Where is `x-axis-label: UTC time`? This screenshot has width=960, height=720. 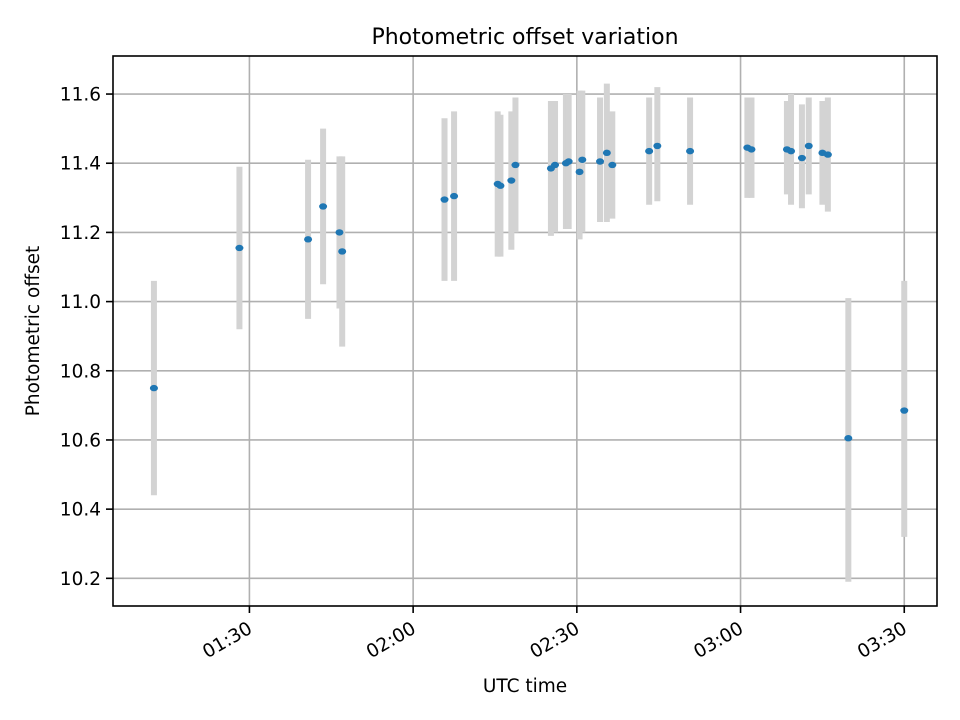 x-axis-label: UTC time is located at coordinates (525, 686).